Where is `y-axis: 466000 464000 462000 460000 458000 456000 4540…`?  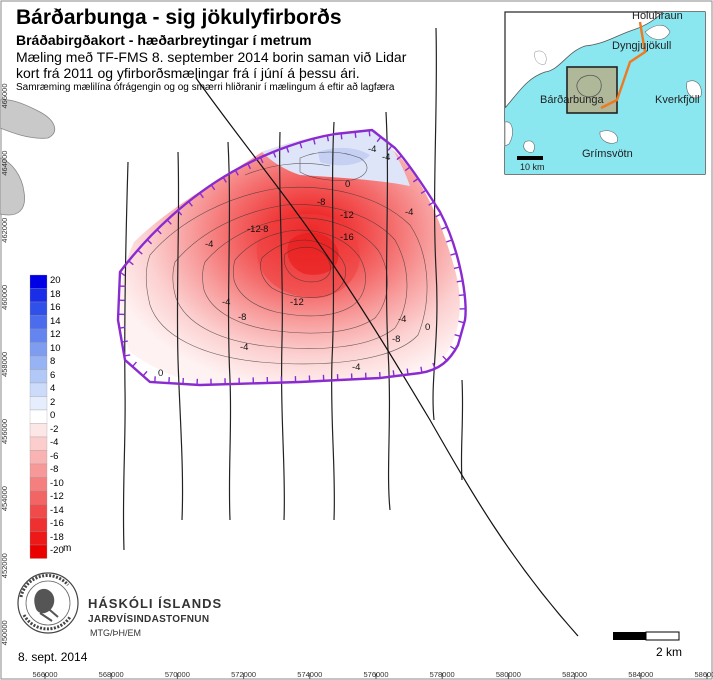
y-axis: 466000 464000 462000 460000 458000 456000 4540… is located at coordinates (4, 364).